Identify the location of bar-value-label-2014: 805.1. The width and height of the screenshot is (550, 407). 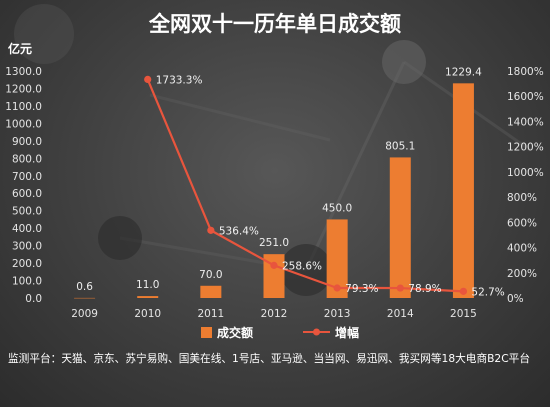
(400, 146).